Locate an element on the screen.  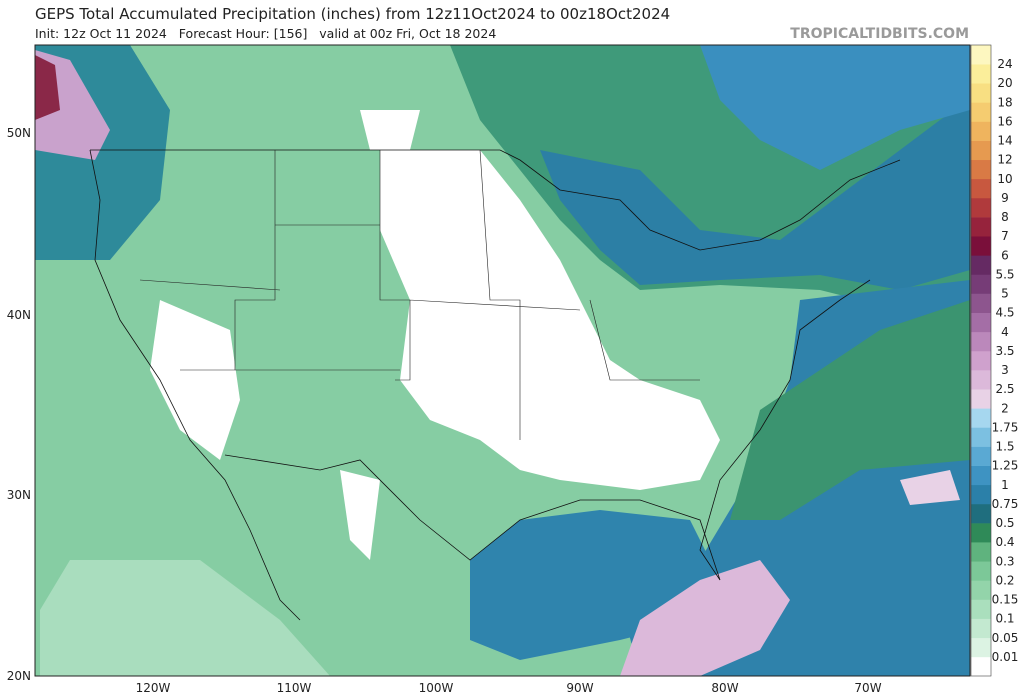
colorbar-label: 9 is located at coordinates (1005, 198).